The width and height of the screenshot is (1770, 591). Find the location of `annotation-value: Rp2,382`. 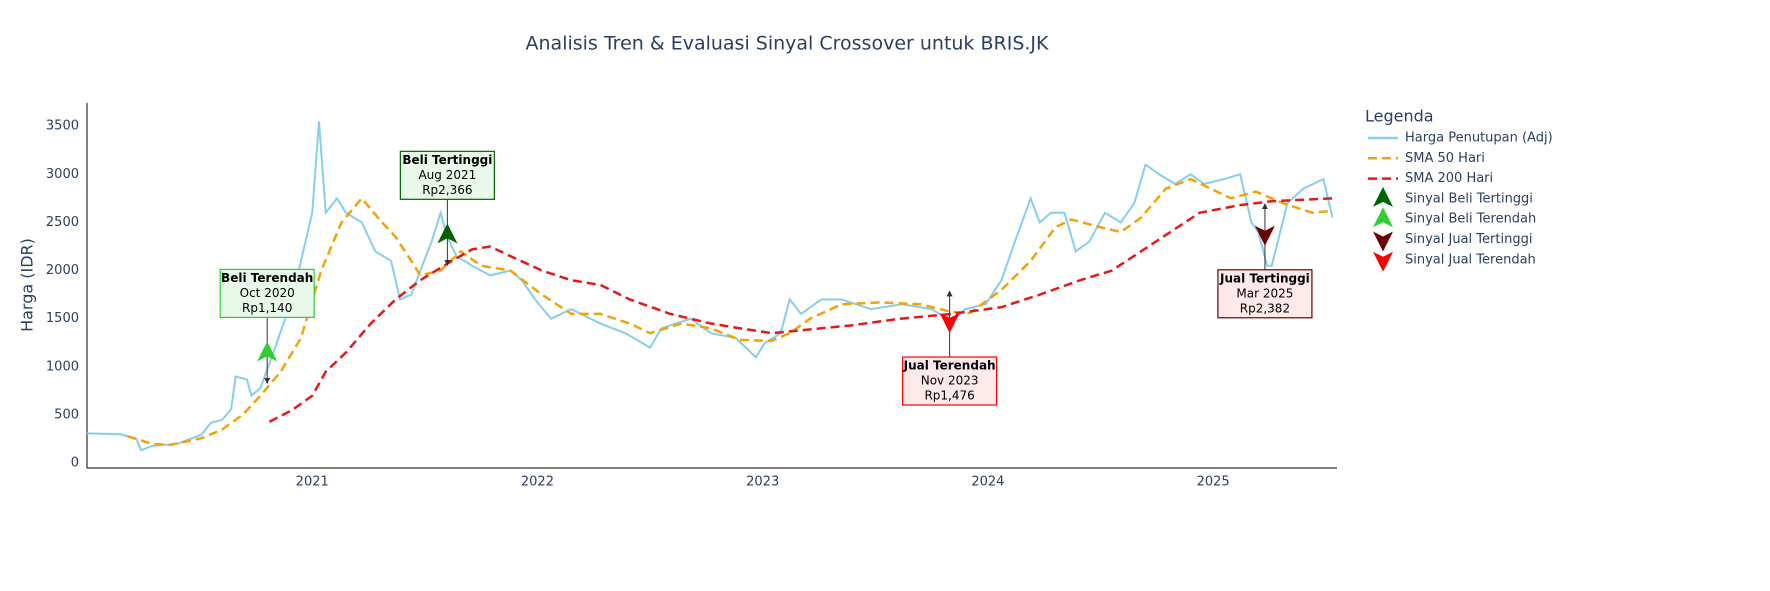

annotation-value: Rp2,382 is located at coordinates (1265, 308).